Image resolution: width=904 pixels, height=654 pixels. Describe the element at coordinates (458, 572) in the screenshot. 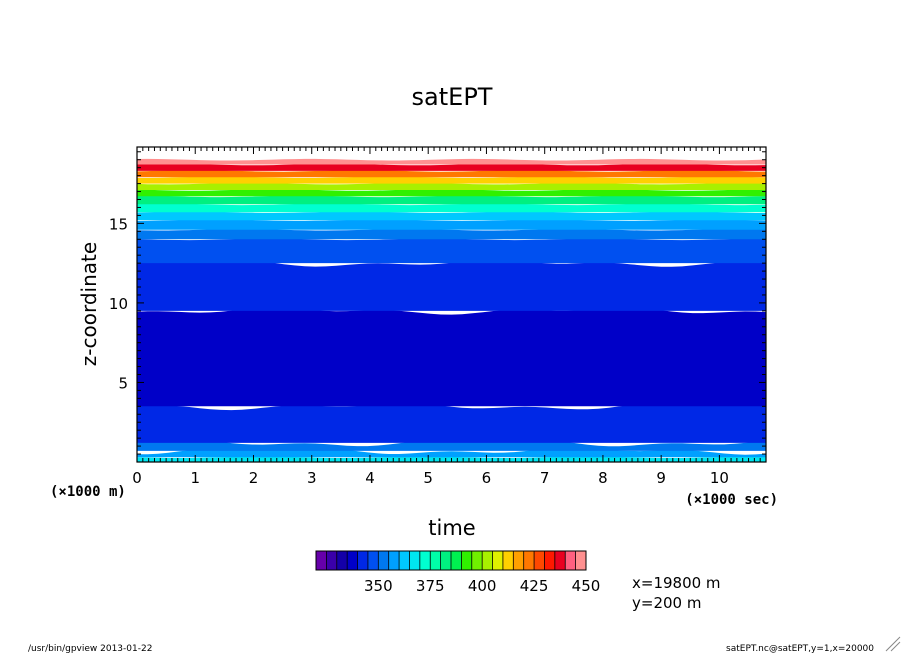

I see `colorbar: 350 375 400 425 450` at that location.